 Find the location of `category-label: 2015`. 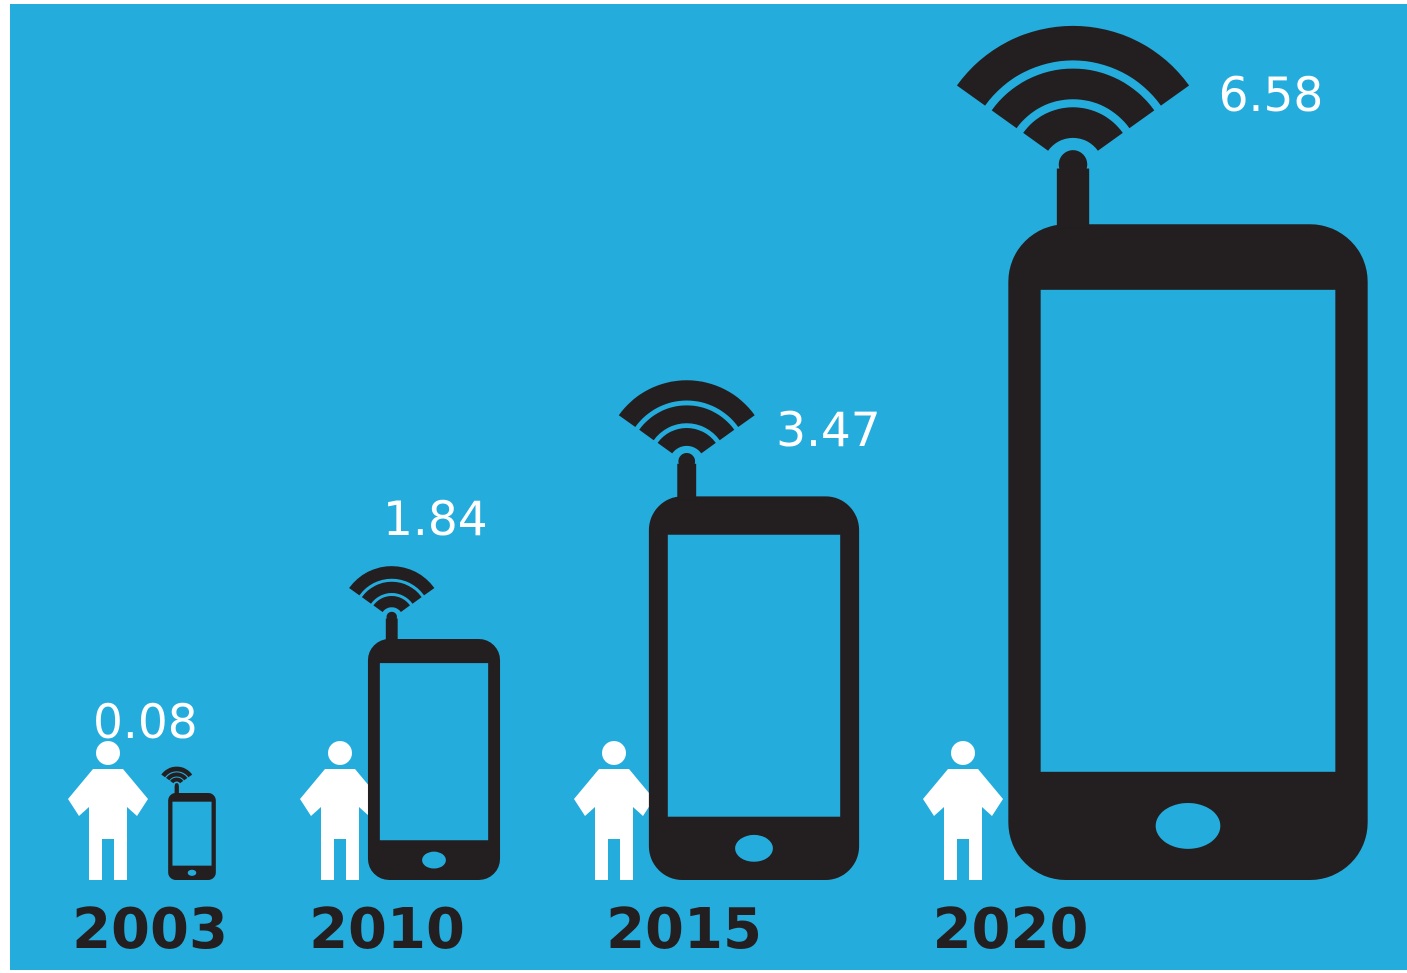

category-label: 2015 is located at coordinates (684, 929).